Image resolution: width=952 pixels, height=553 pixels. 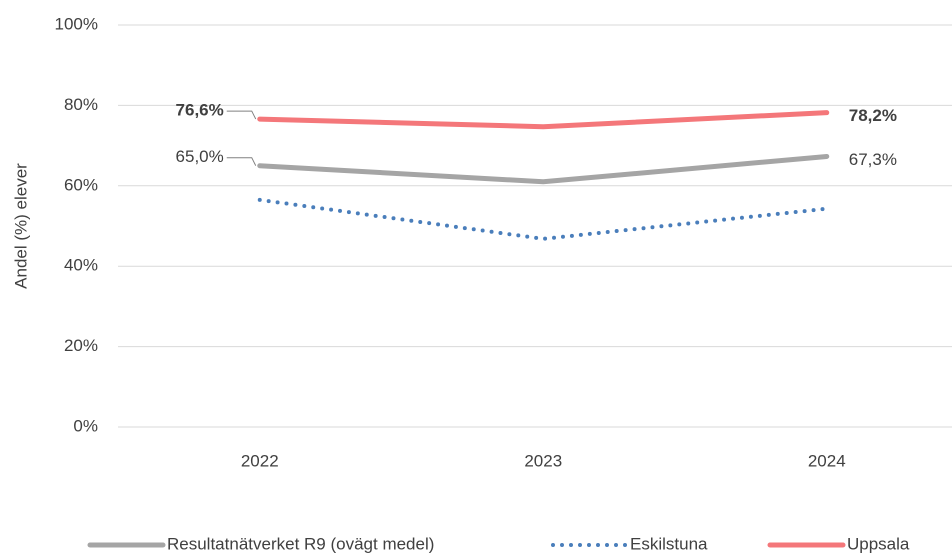 What do you see at coordinates (669, 543) in the screenshot?
I see `legend-label: Eskilstuna` at bounding box center [669, 543].